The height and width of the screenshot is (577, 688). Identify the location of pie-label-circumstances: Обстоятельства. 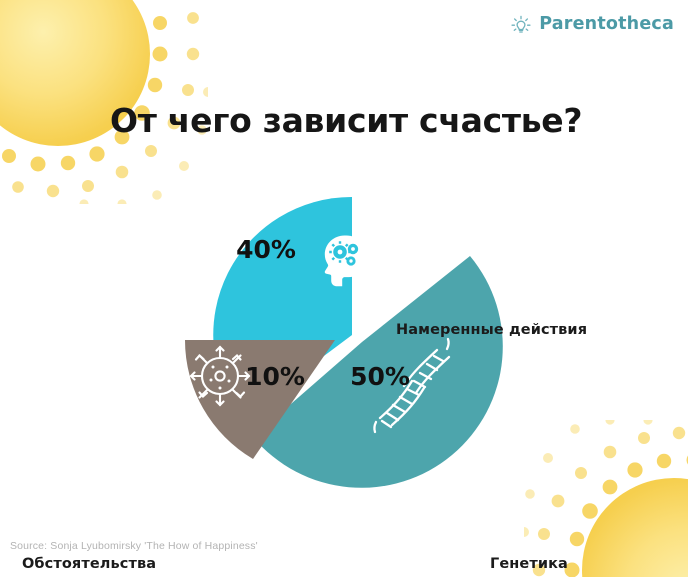
(89, 564).